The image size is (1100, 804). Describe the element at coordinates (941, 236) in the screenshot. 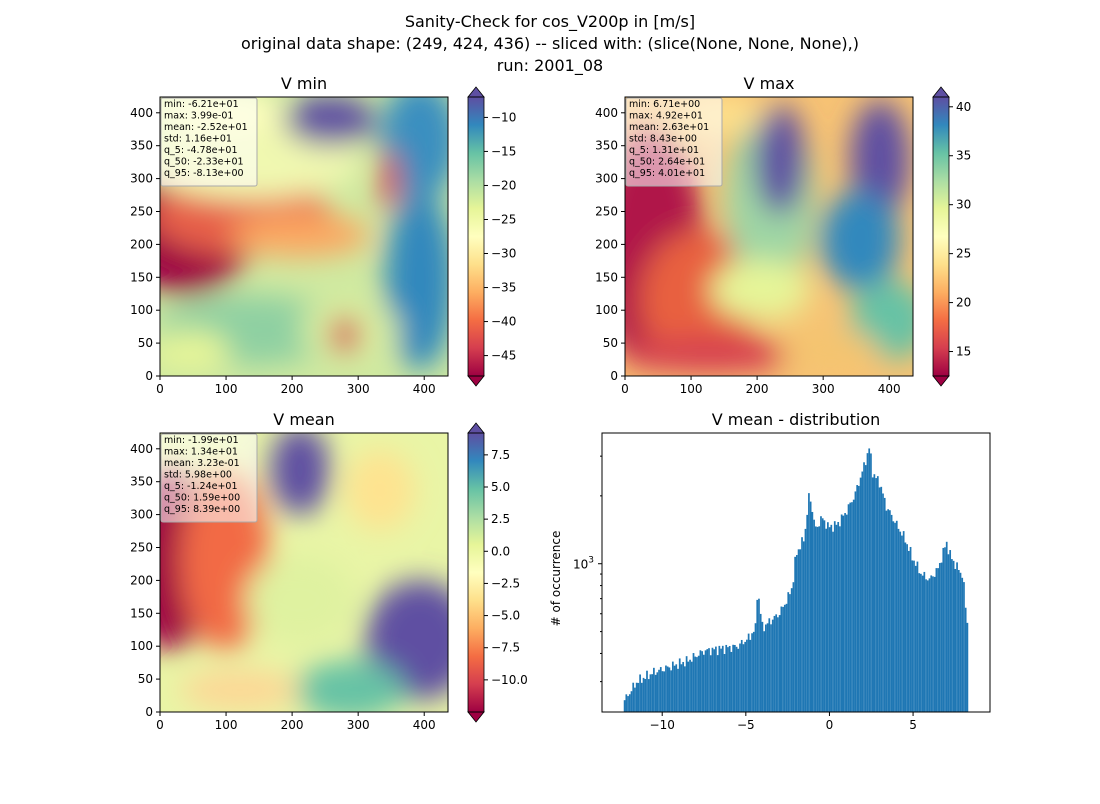

I see `vmax-colorbar-gradient` at that location.